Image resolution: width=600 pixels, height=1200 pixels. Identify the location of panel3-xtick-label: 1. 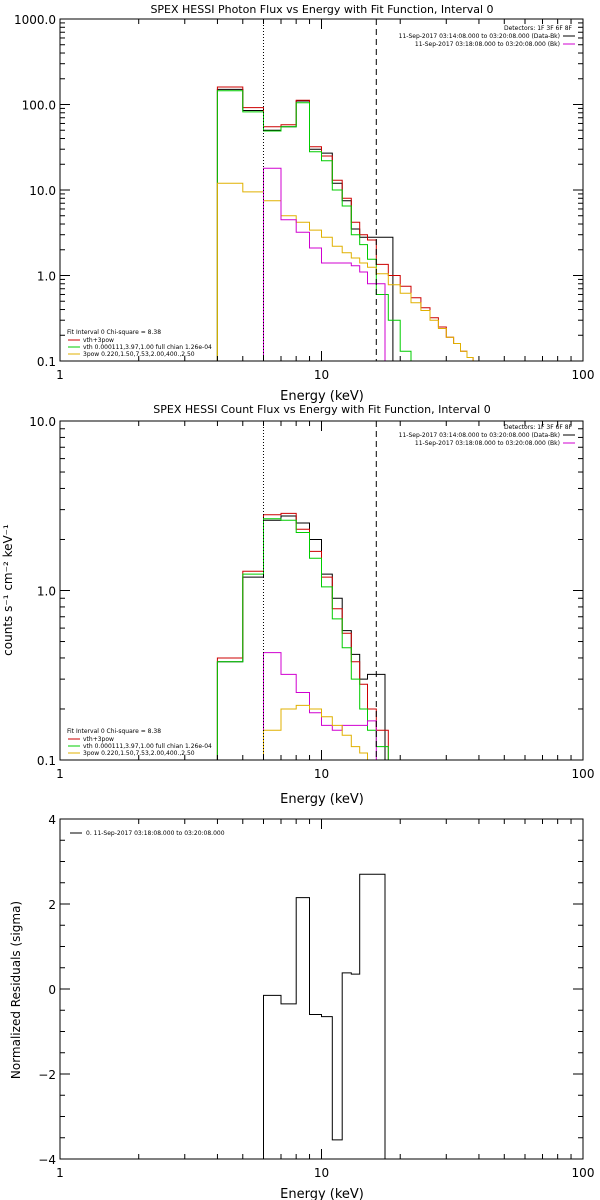
(60, 1173).